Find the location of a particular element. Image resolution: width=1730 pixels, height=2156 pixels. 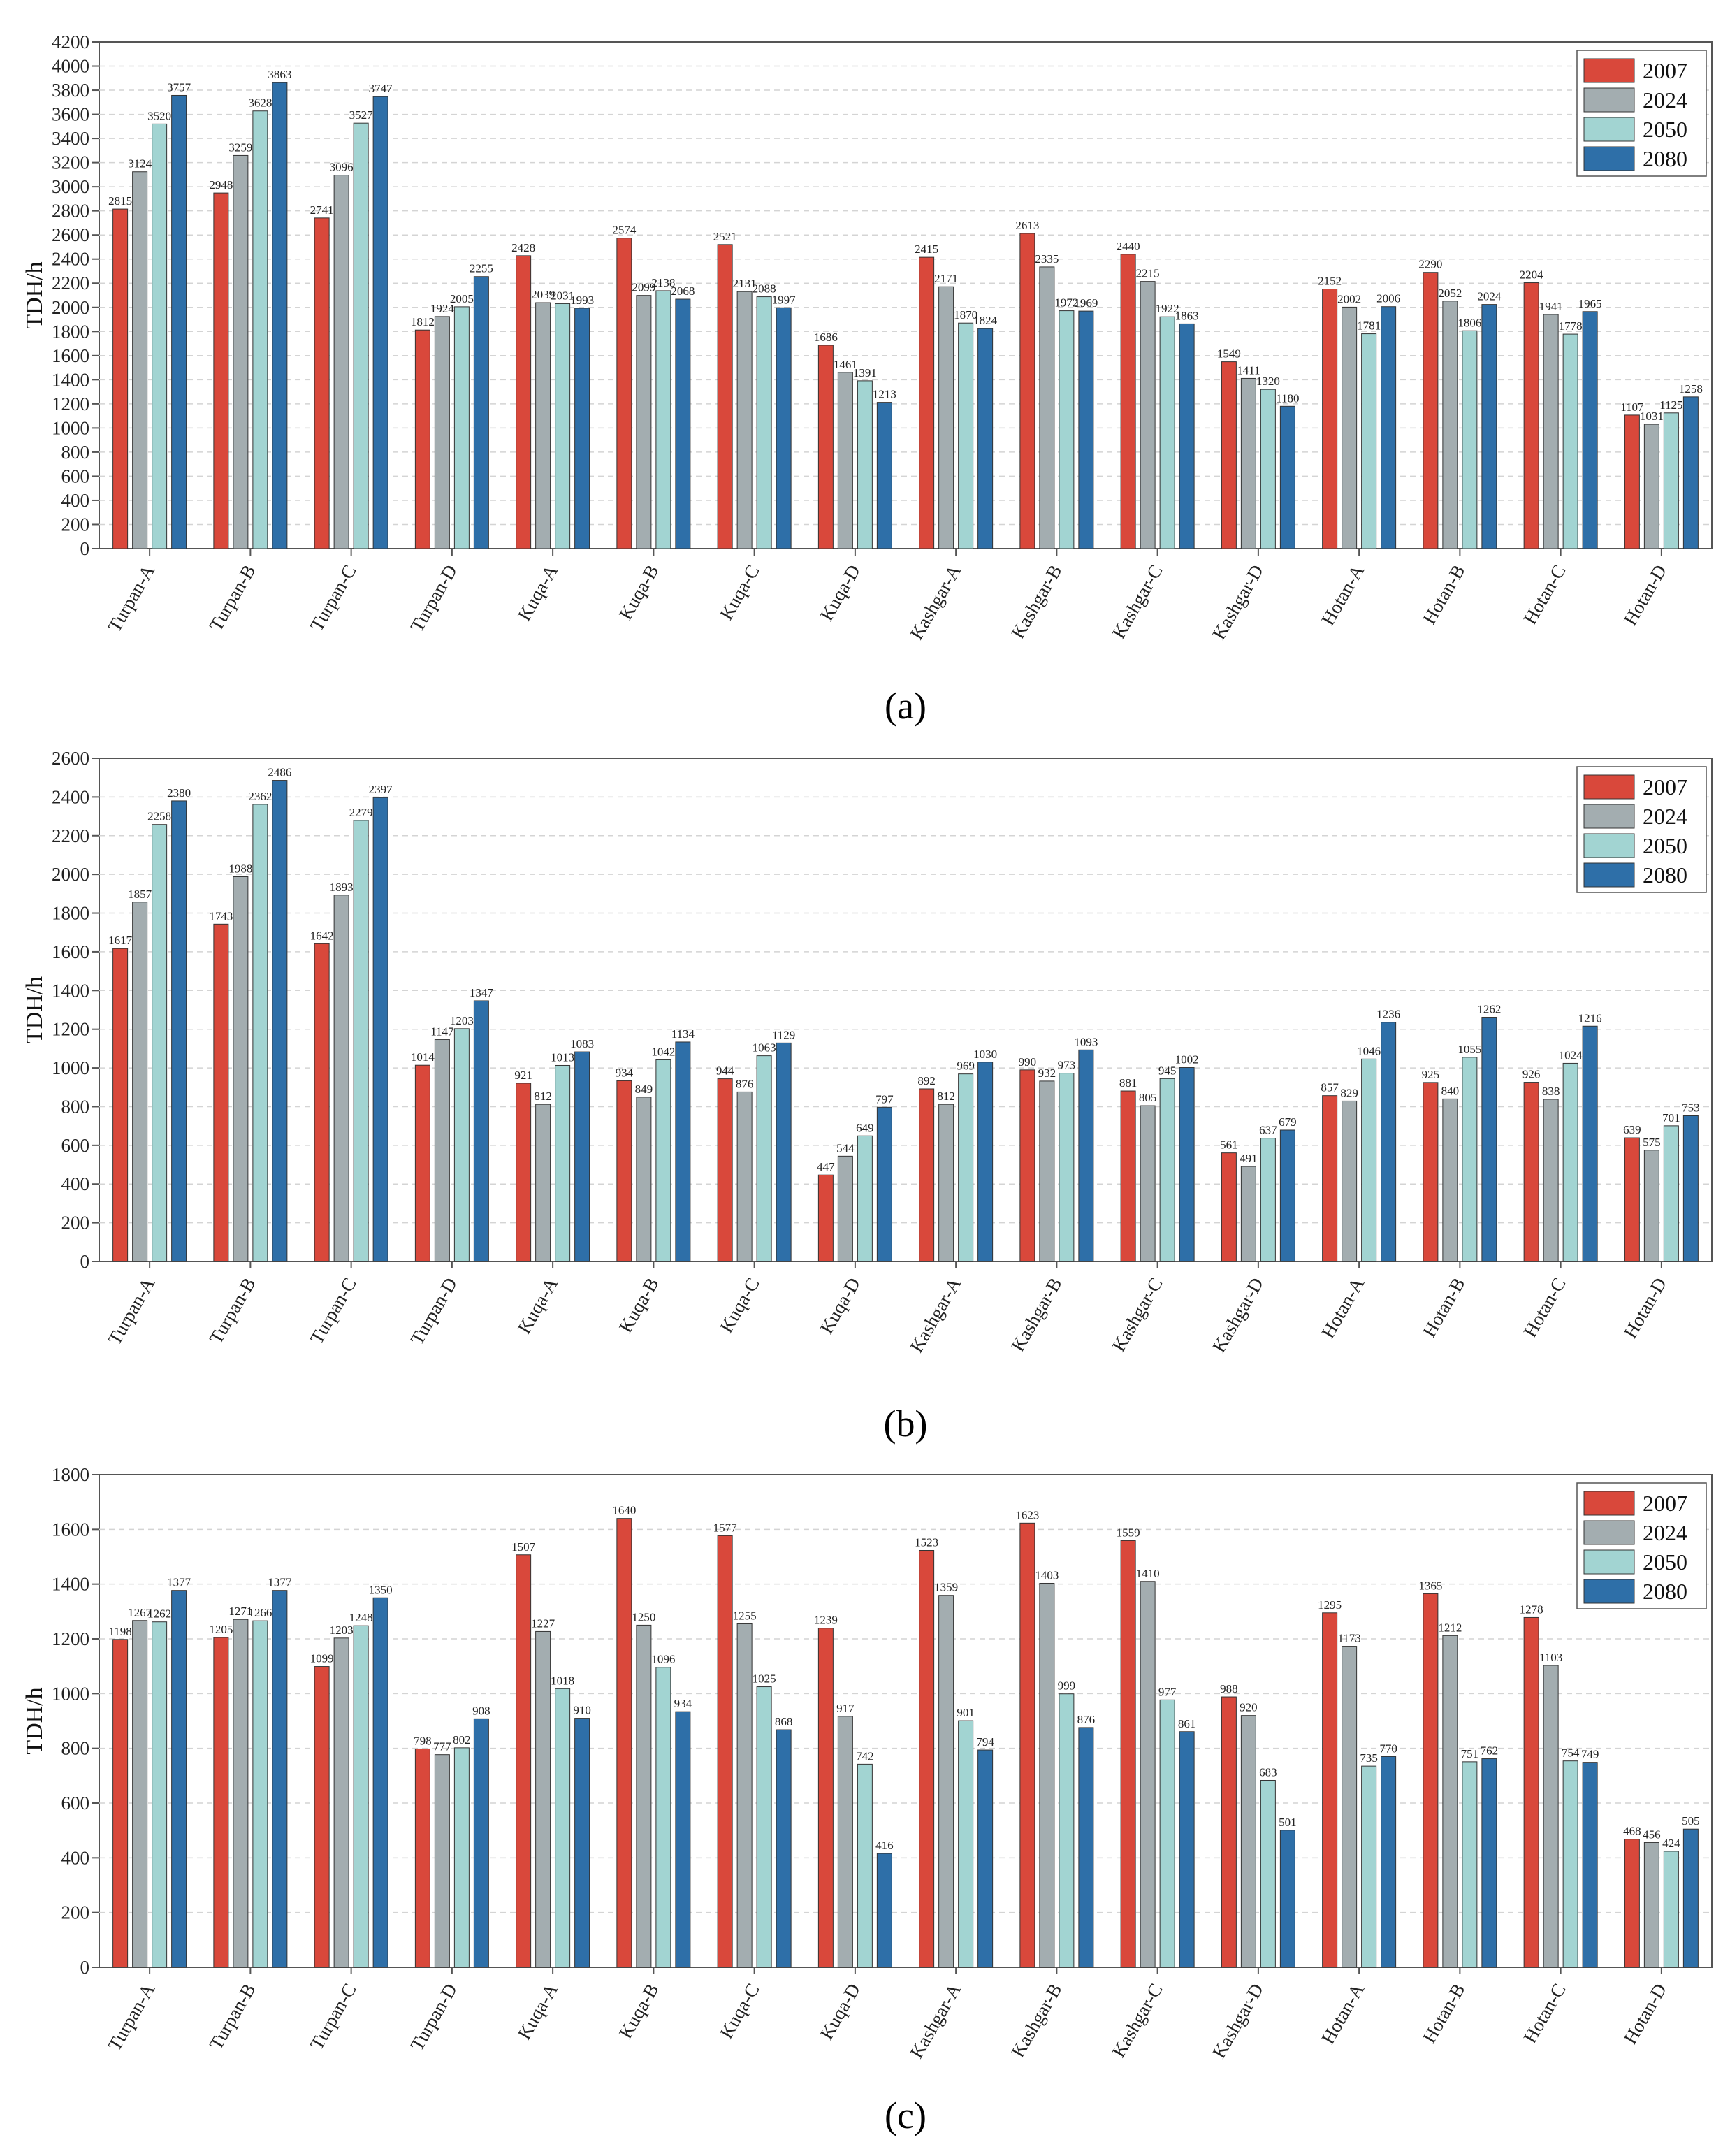

data-label: 2486 is located at coordinates (279, 772).